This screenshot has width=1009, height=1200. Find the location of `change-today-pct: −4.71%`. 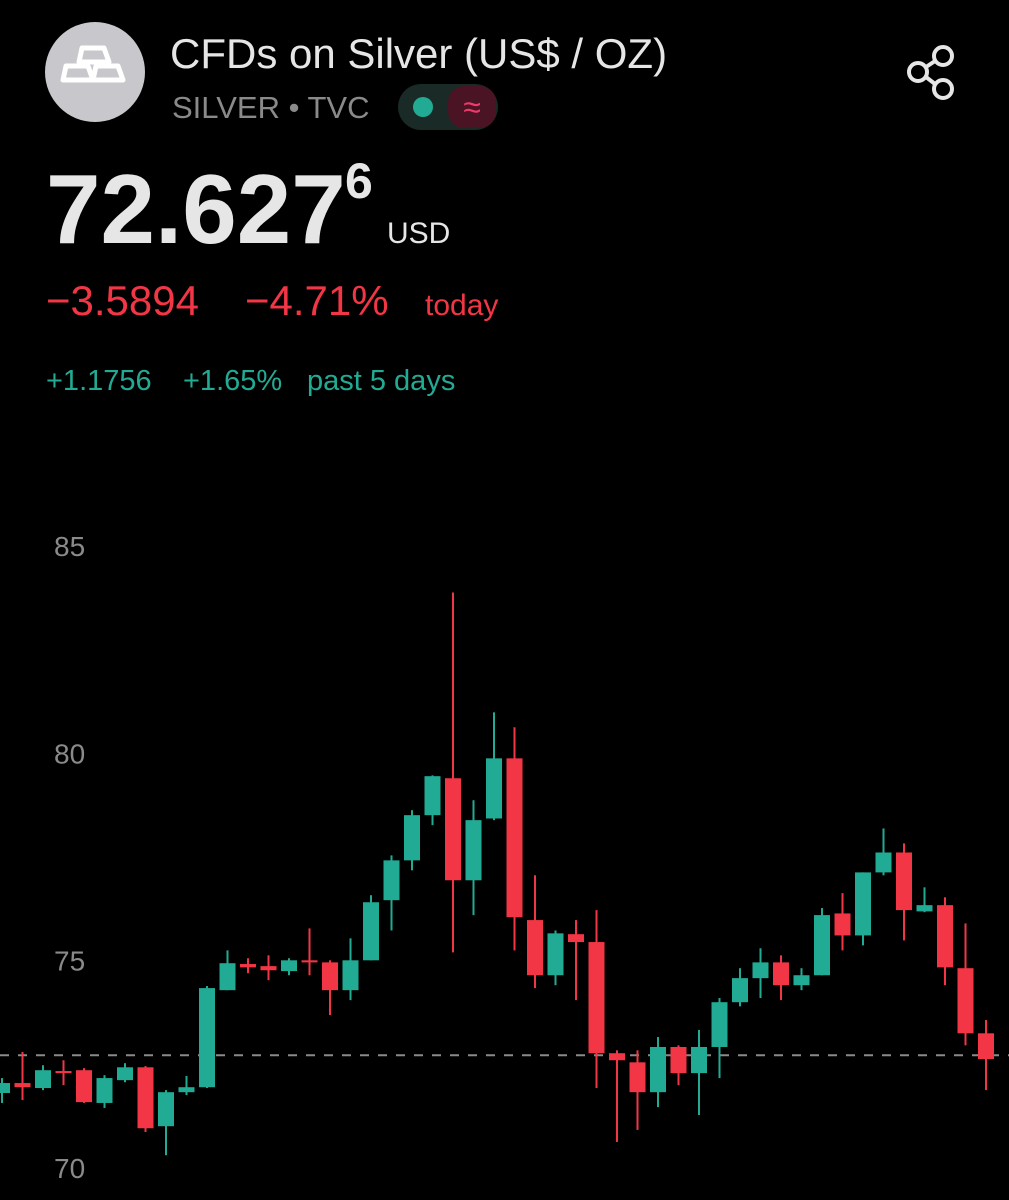

change-today-pct: −4.71% is located at coordinates (317, 300).